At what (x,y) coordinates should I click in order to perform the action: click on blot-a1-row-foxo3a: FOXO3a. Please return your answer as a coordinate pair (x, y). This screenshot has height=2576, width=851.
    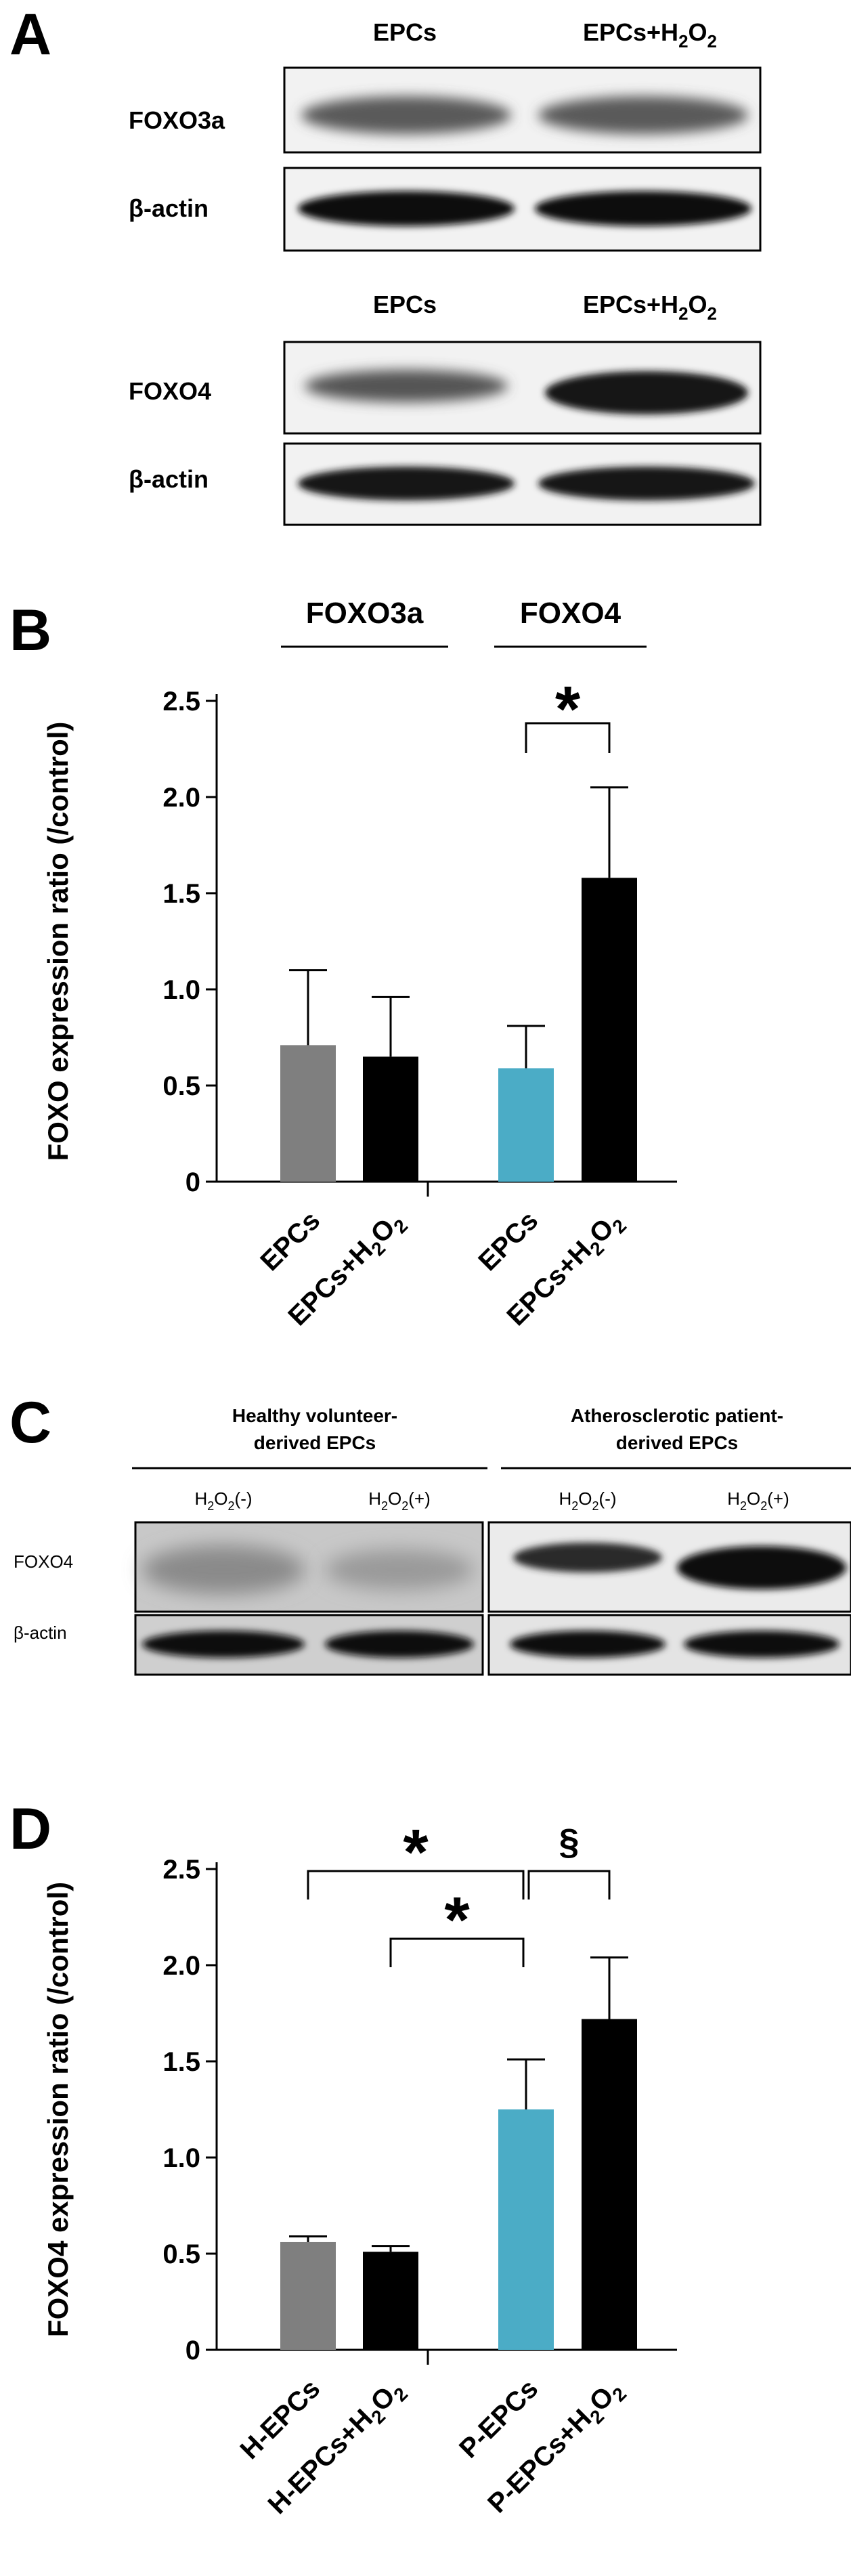
    Looking at the image, I should click on (177, 120).